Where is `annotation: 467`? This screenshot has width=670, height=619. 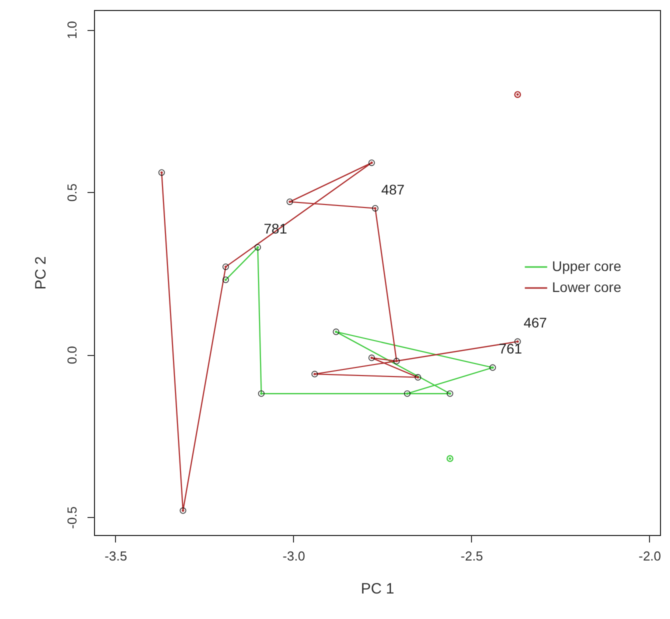 annotation: 467 is located at coordinates (536, 322).